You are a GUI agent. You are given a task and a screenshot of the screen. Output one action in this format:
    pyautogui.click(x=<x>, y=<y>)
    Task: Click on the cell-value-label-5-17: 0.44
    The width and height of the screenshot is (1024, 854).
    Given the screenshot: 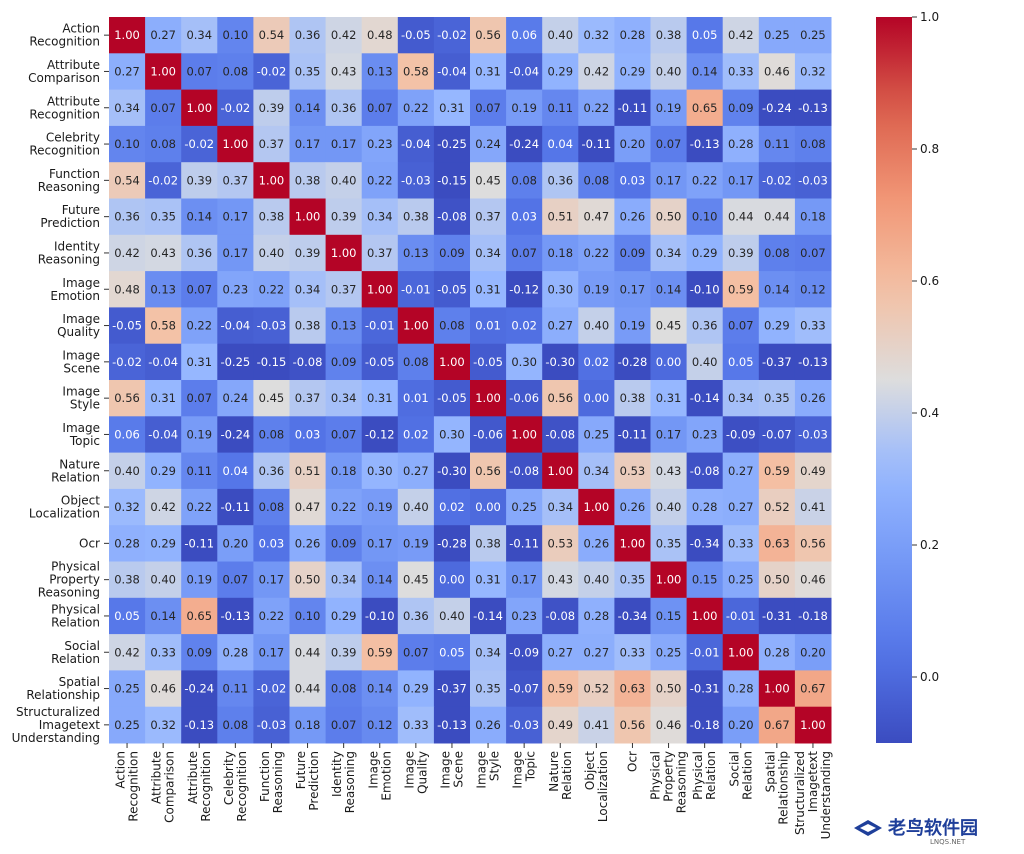 What is the action you would take?
    pyautogui.click(x=741, y=217)
    